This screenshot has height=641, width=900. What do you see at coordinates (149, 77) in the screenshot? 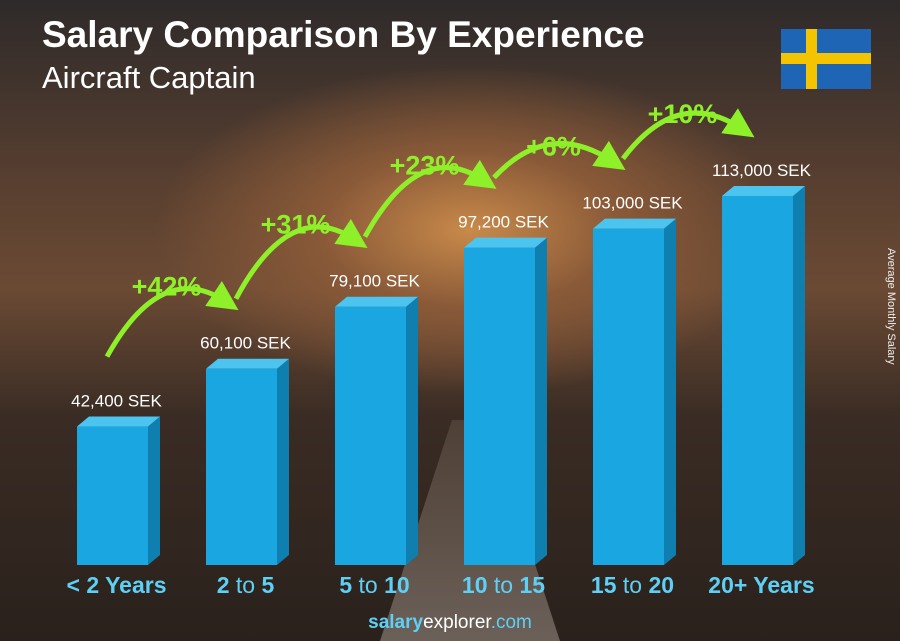
I see `chart-subtitle: Aircraft Captain` at bounding box center [149, 77].